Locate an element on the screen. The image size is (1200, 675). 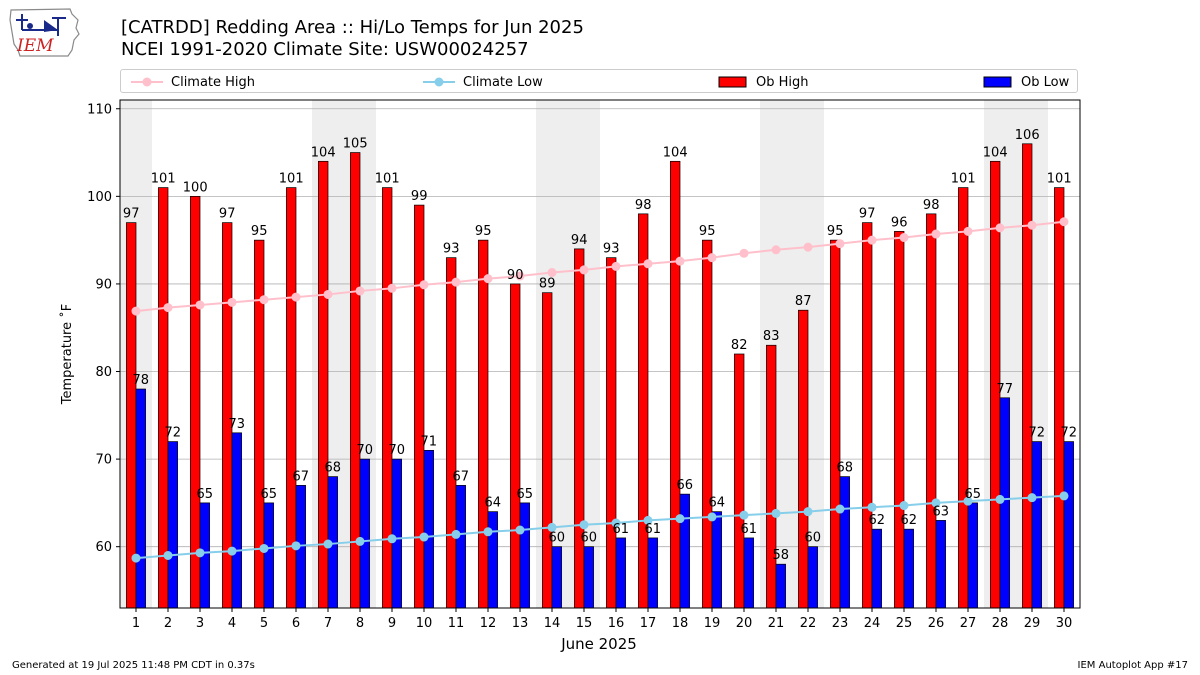
legend-label-ob-high: Ob High is located at coordinates (782, 82).